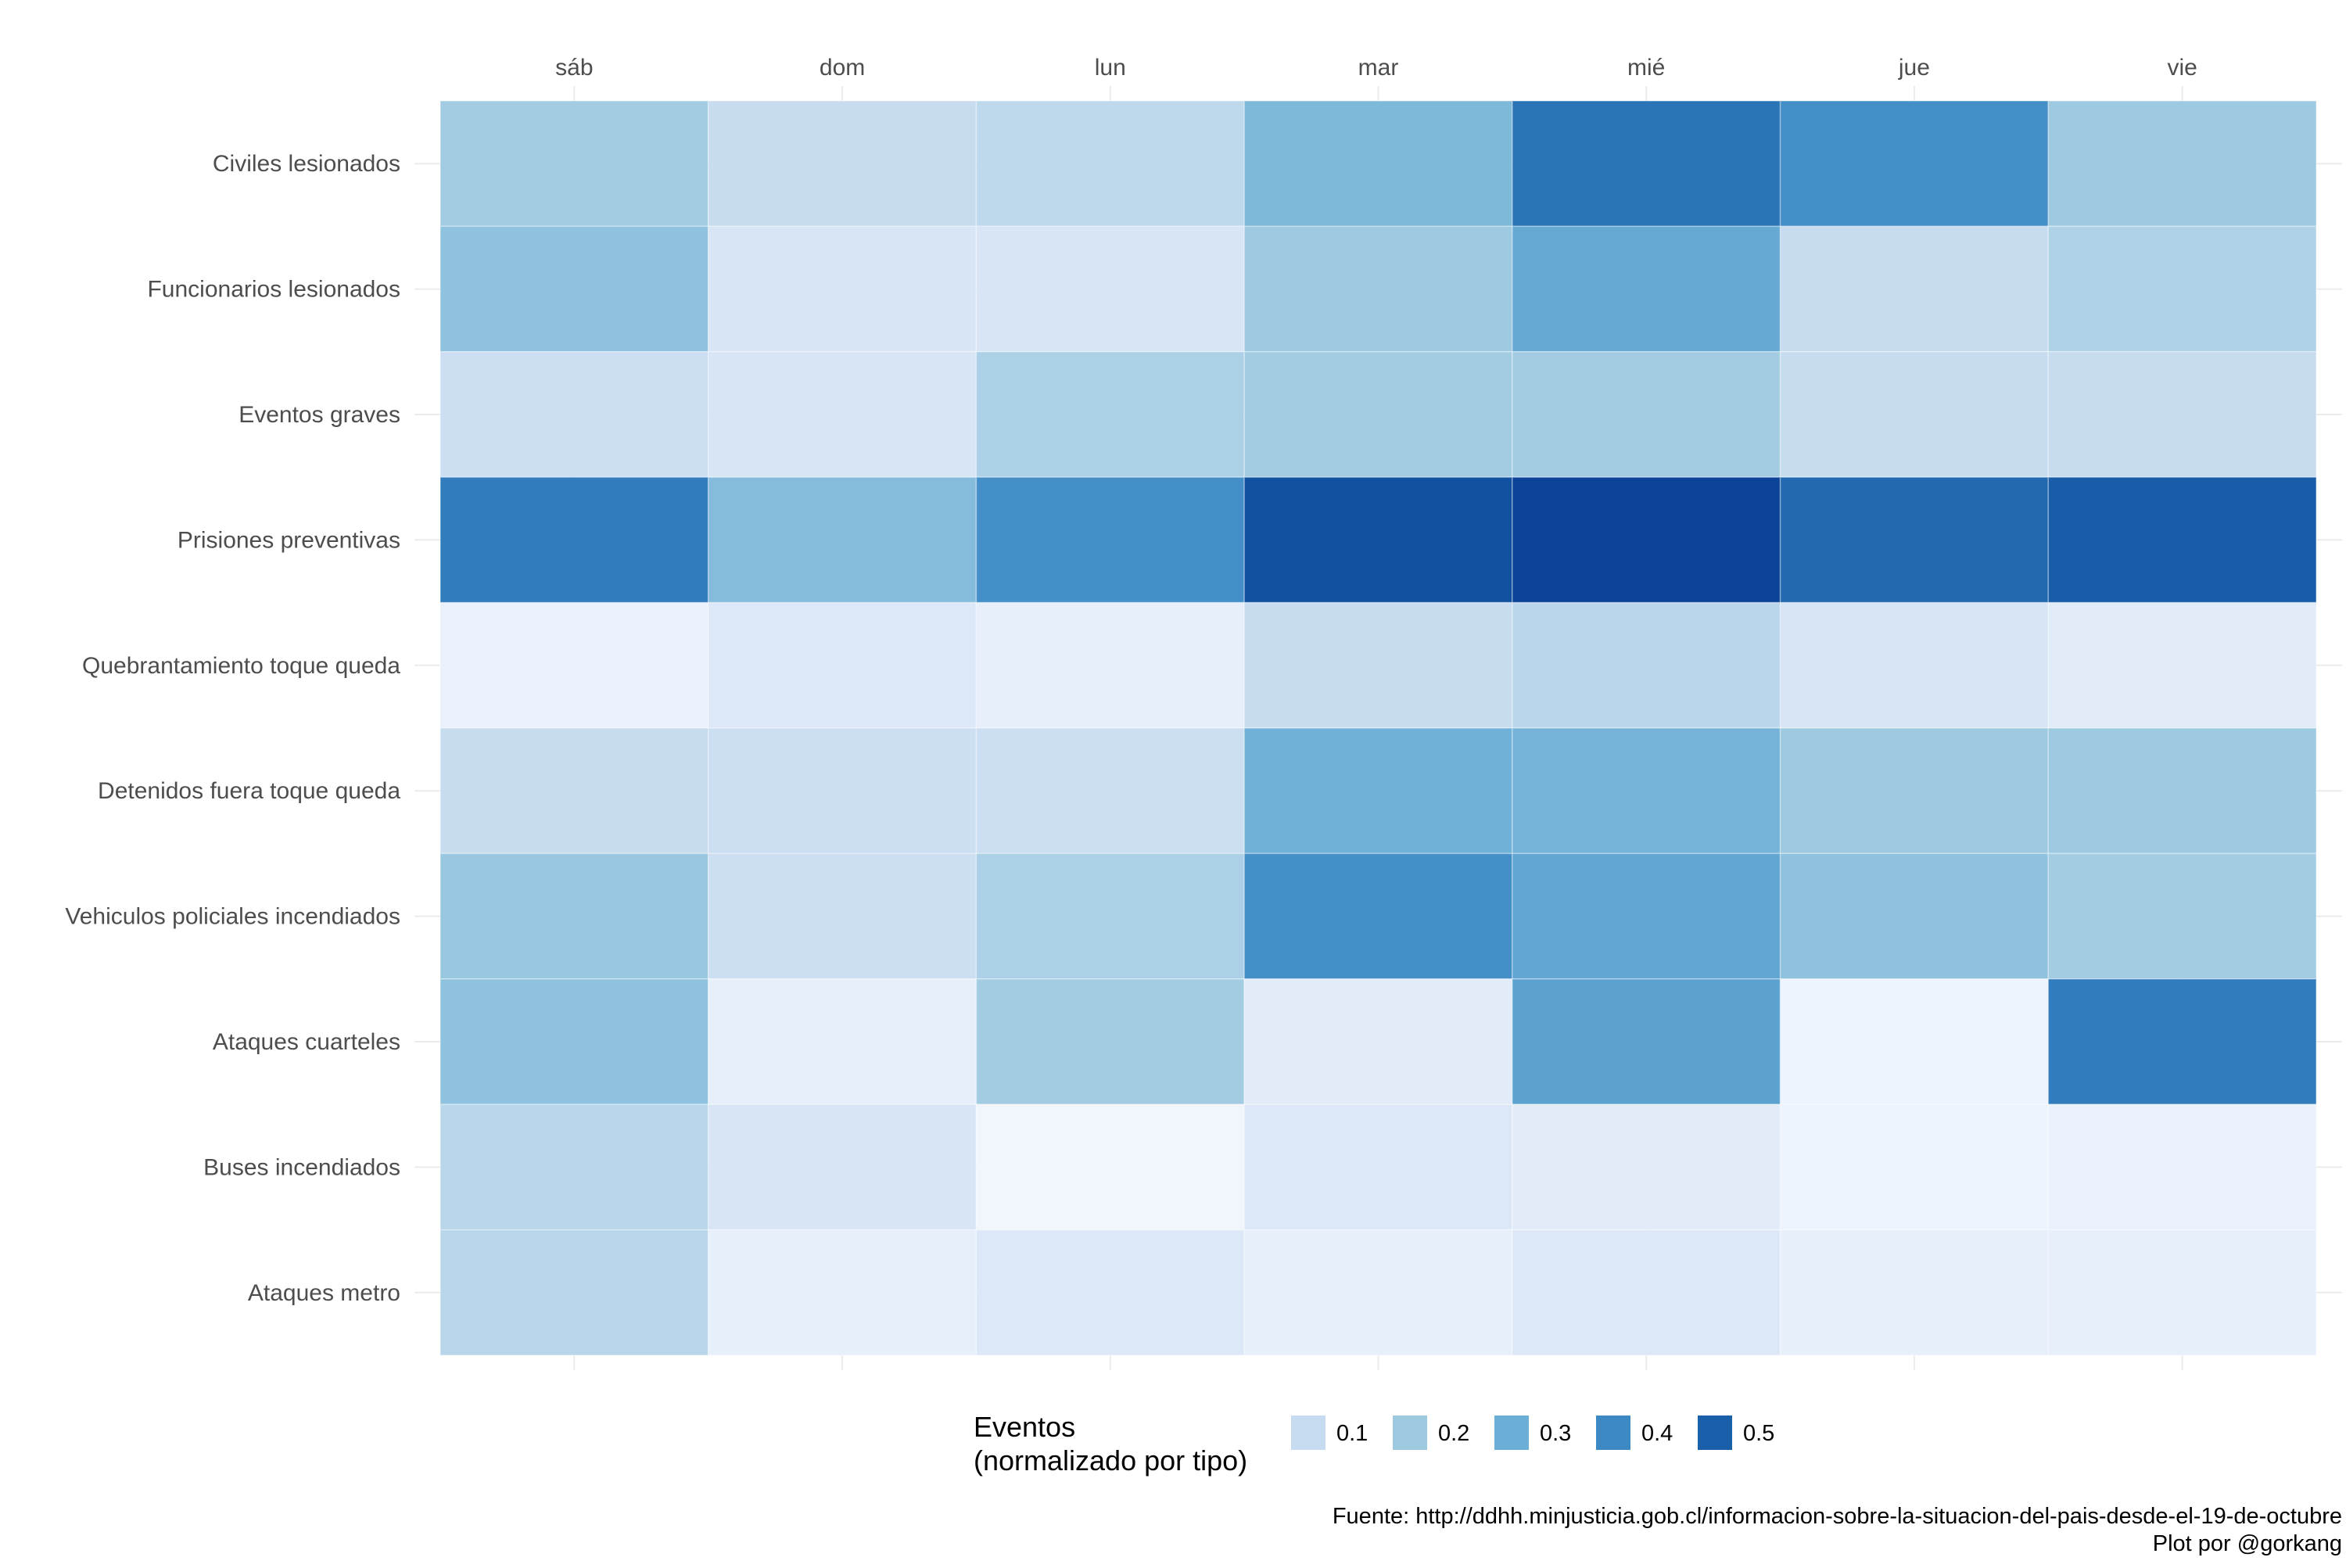 The image size is (2346, 1568). What do you see at coordinates (324, 1293) in the screenshot?
I see `y-tick-label-ataques-metro: Ataques metro` at bounding box center [324, 1293].